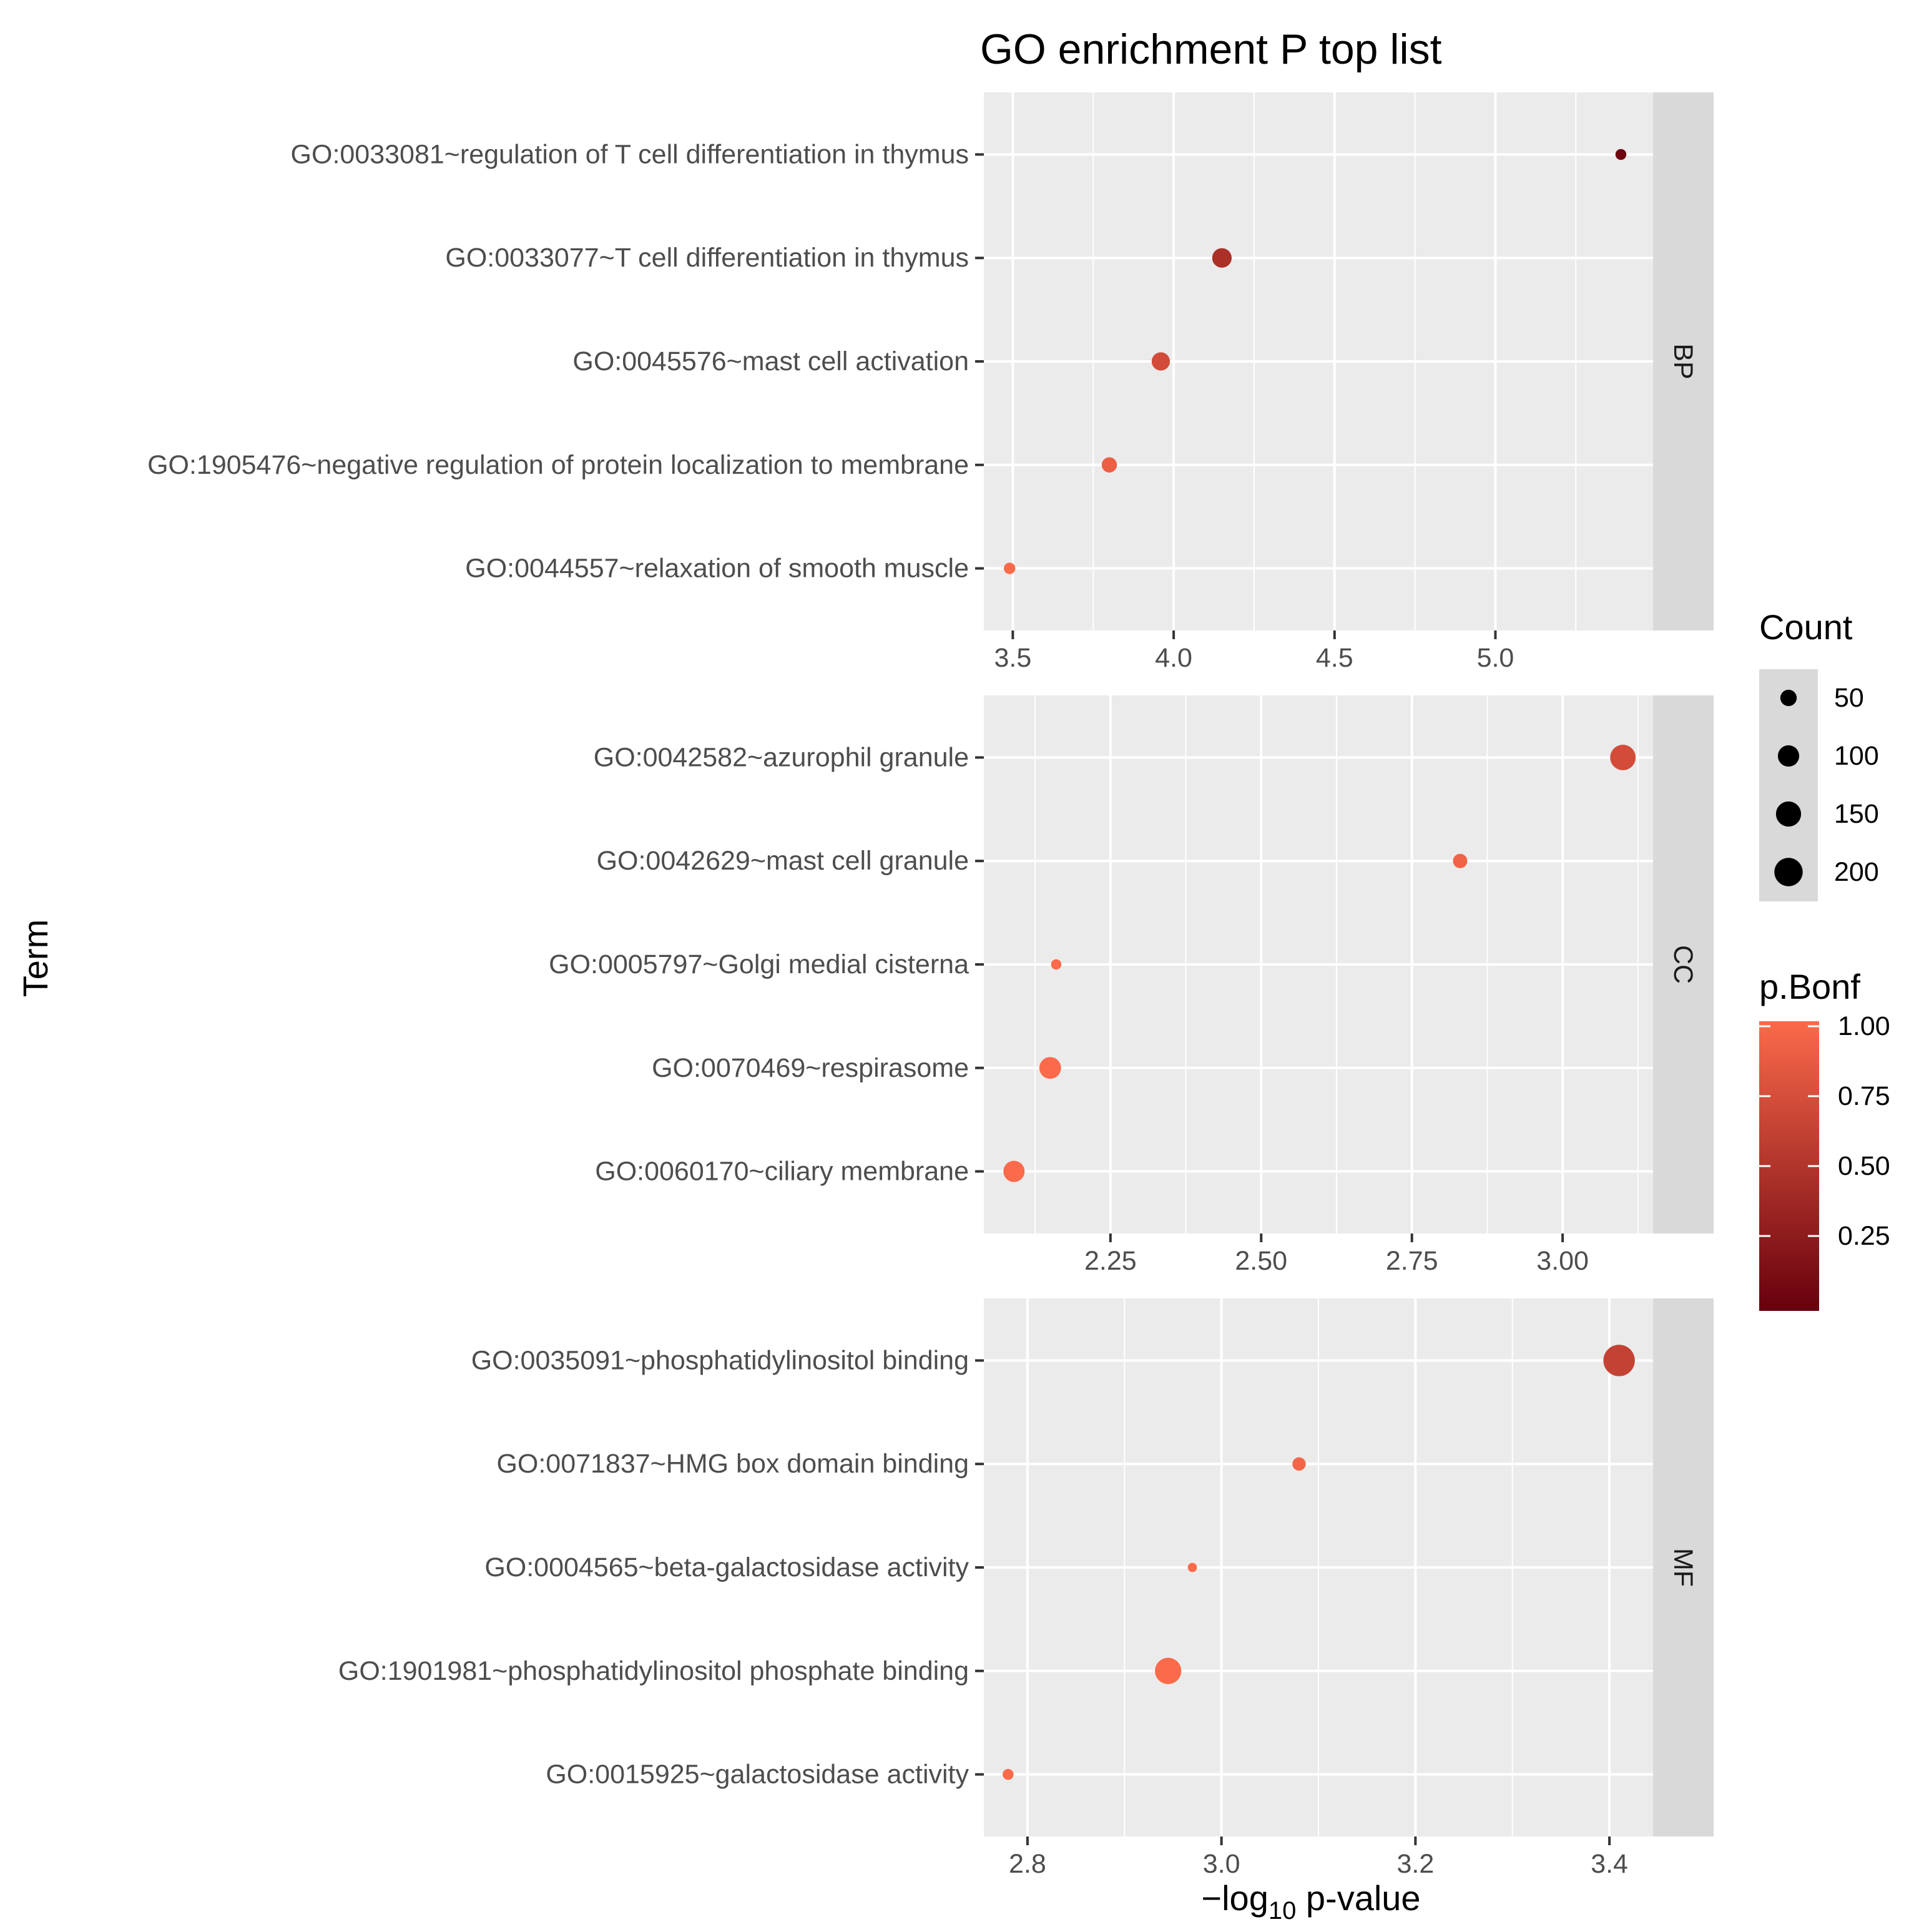 This screenshot has height=1932, width=1914. I want to click on y-tick-label-mf: GO:0015925~galactosidase activity, so click(757, 1775).